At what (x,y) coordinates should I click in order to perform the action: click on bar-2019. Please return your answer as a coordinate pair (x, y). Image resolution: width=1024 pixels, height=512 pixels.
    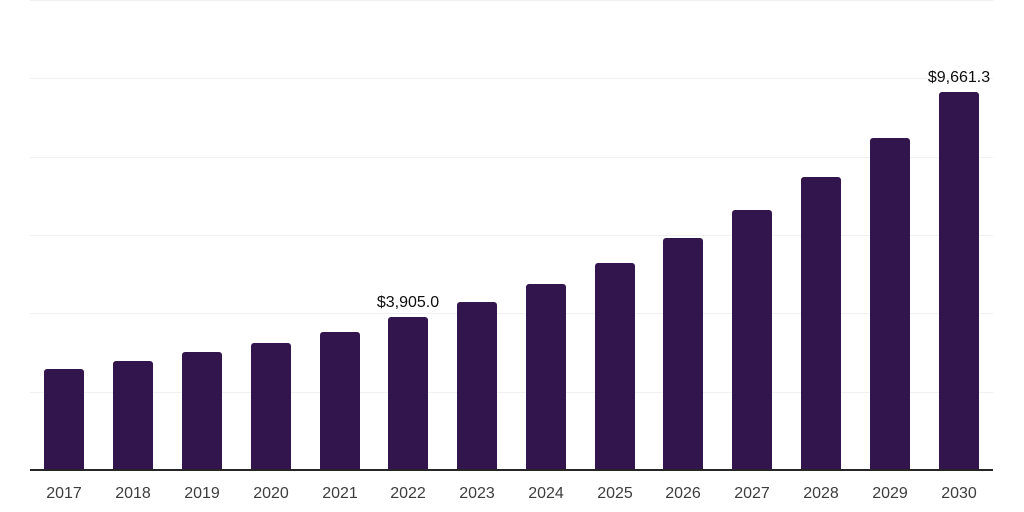
    Looking at the image, I should click on (202, 411).